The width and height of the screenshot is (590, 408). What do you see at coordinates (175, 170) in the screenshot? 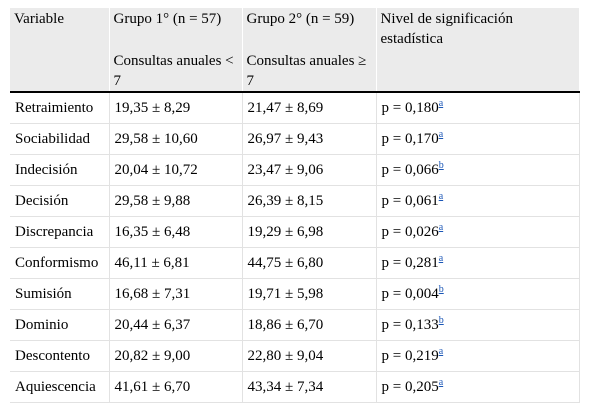
I see `cell-group1: 20,04 ± 10,72` at bounding box center [175, 170].